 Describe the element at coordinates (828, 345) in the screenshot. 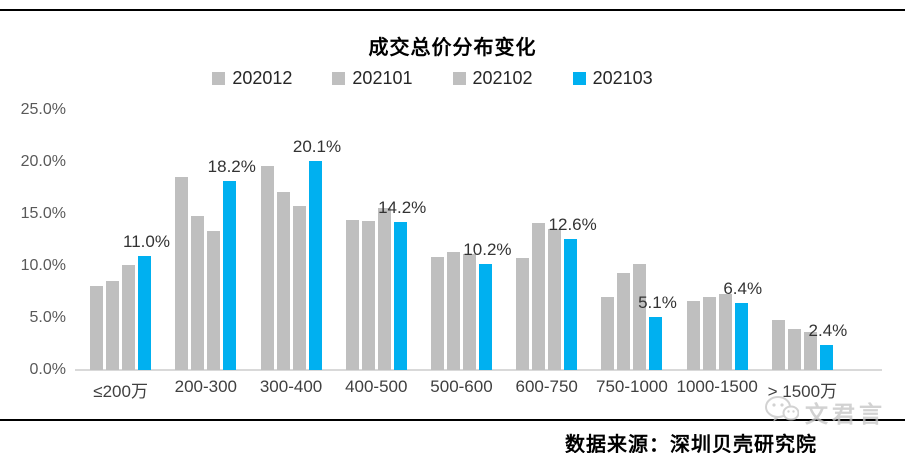

I see `bar-202103-8: 2.4%` at that location.